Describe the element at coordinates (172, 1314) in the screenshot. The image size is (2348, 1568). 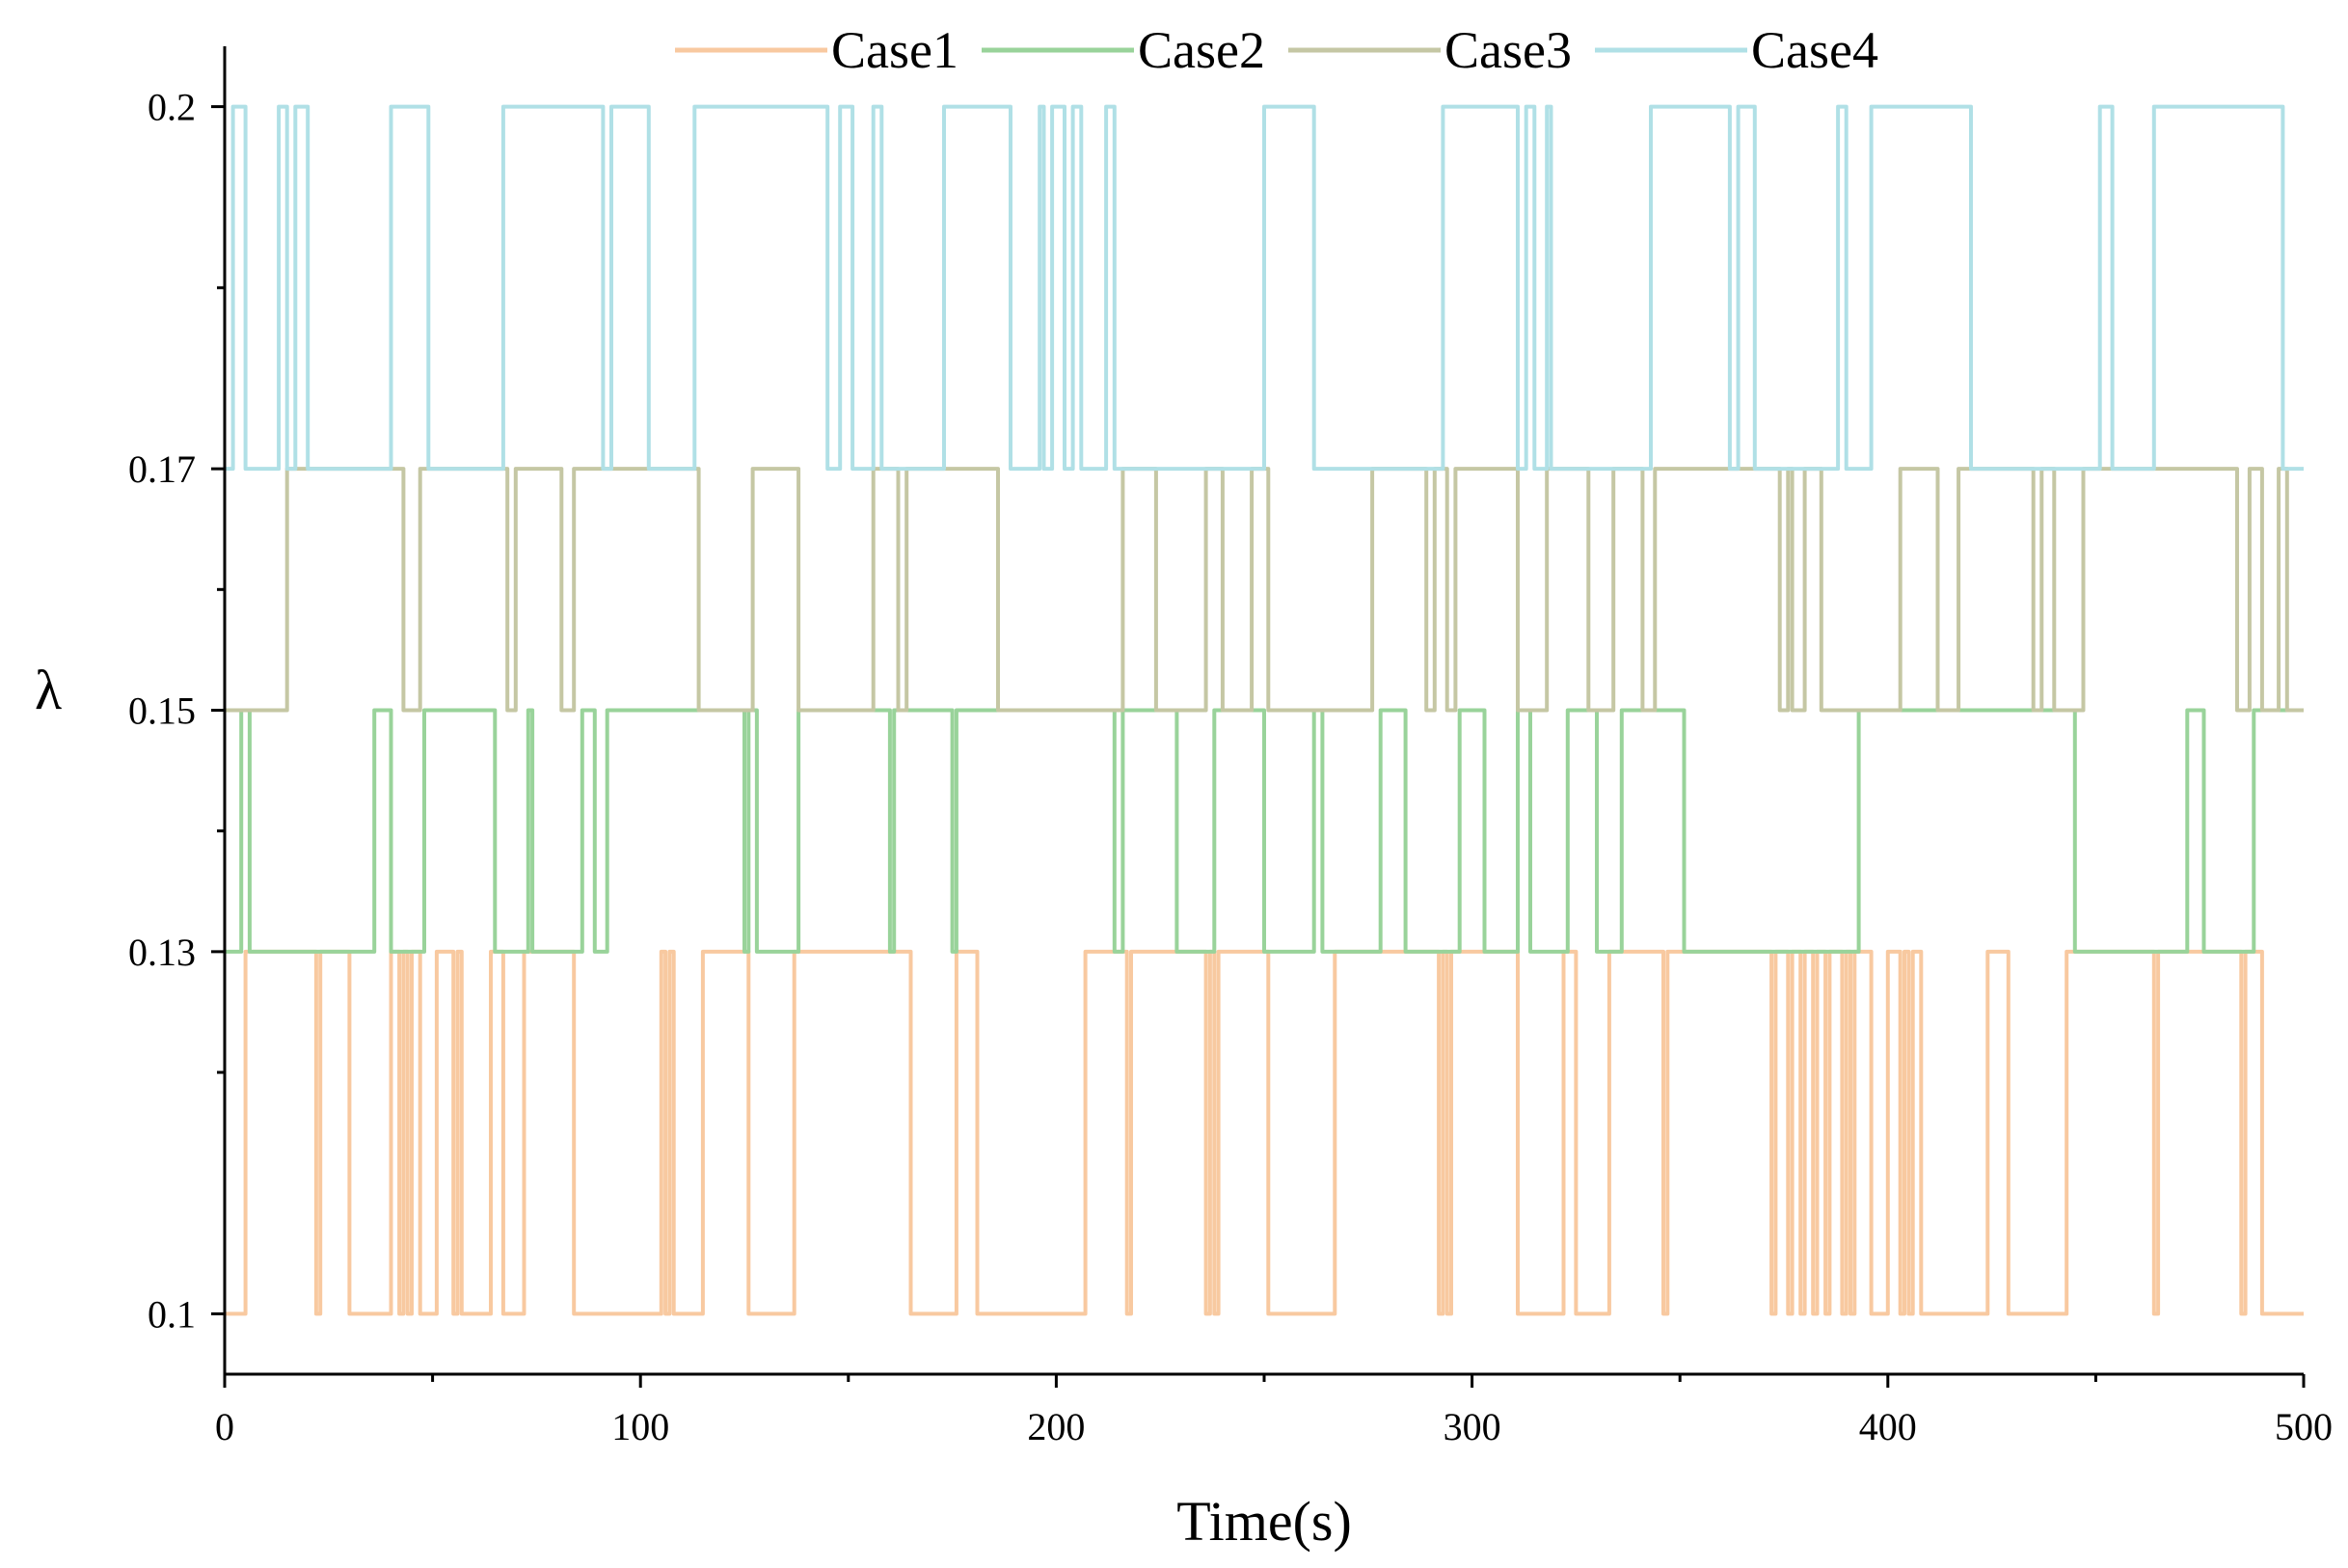
I see `y-tick-label: 0.1` at that location.